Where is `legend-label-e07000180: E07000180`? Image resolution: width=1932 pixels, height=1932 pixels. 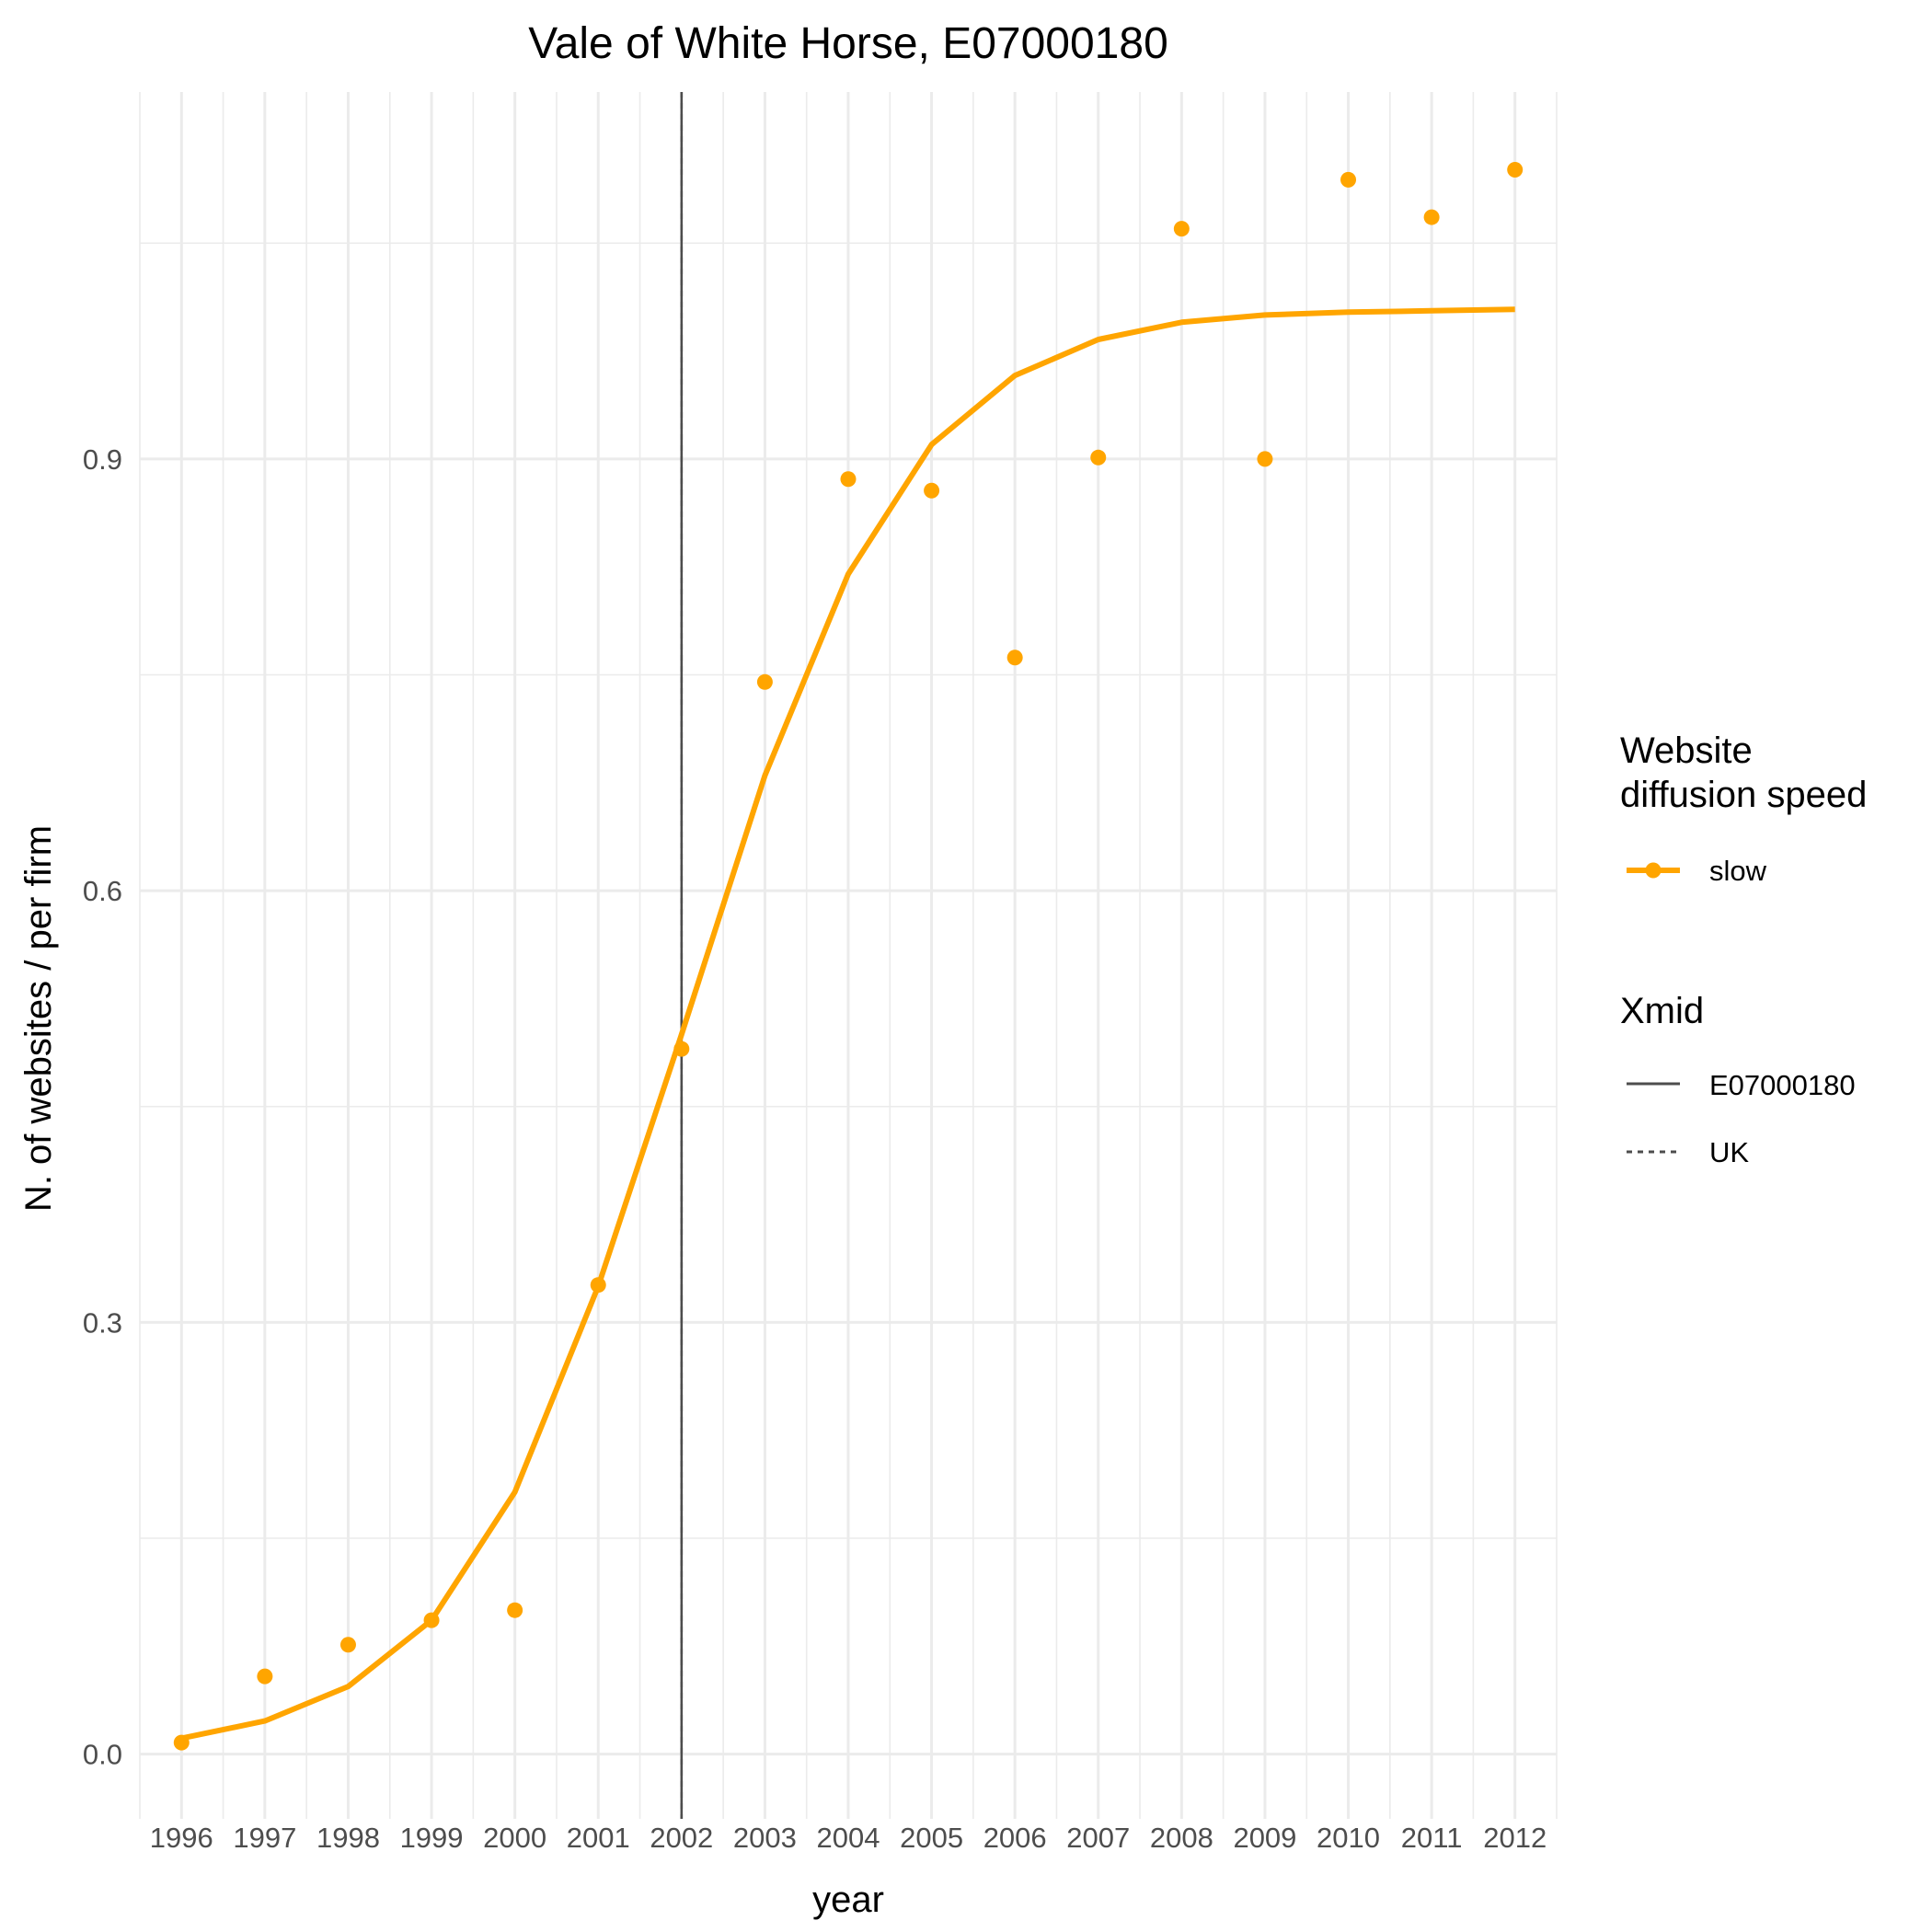
legend-label-e07000180: E07000180 is located at coordinates (1782, 1085).